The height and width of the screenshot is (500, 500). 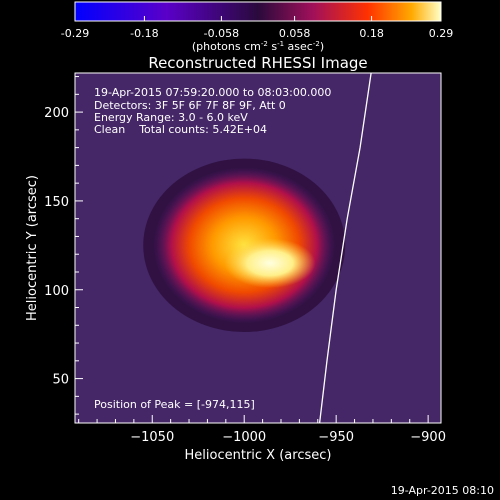 I want to click on colorbar-tick-label: -0.29, so click(x=75, y=33).